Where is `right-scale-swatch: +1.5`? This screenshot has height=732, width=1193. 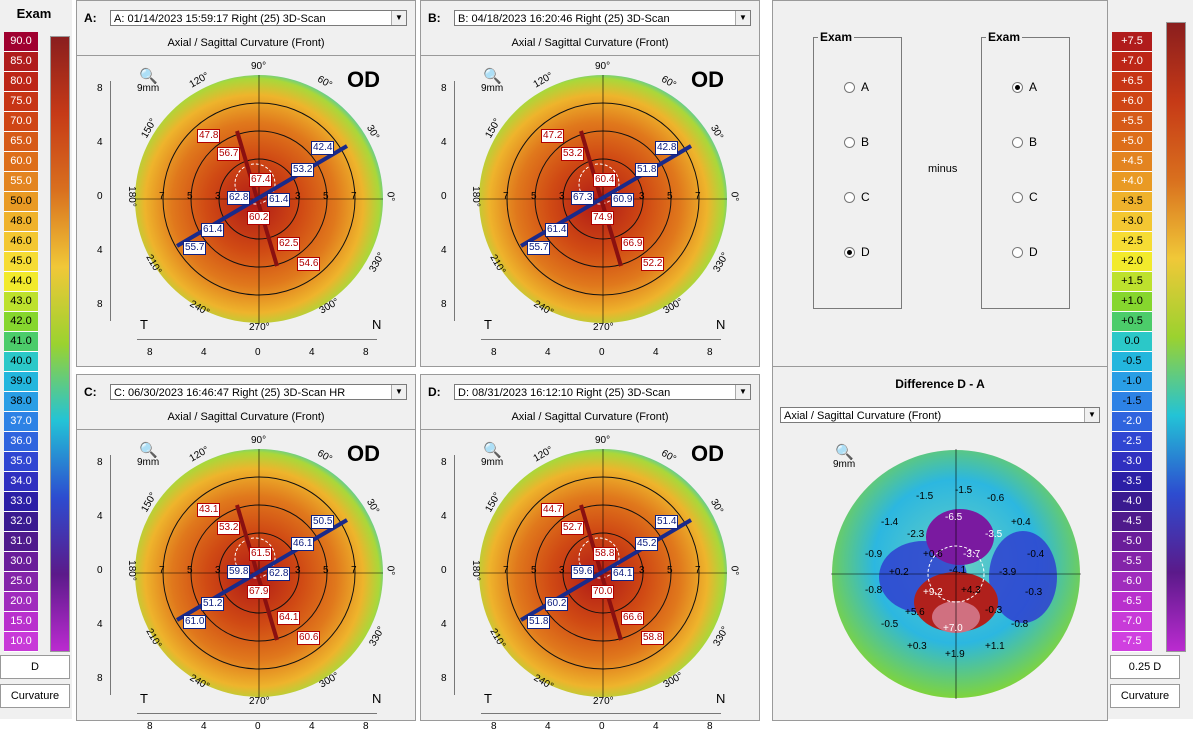
right-scale-swatch: +1.5 is located at coordinates (1132, 282).